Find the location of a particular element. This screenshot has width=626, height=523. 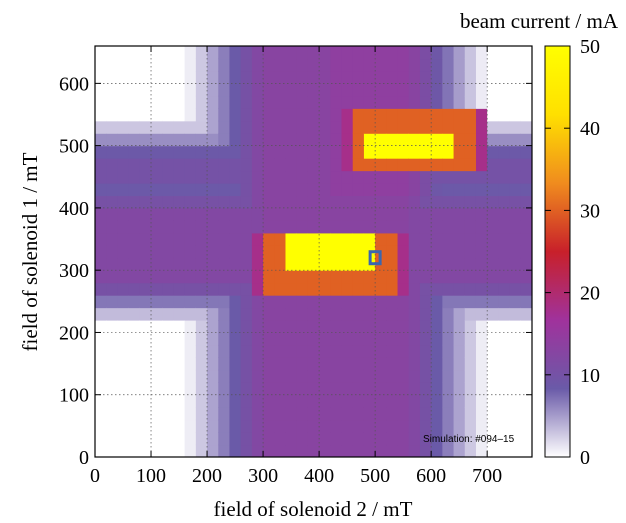

x-tick-label: 600 is located at coordinates (431, 476).